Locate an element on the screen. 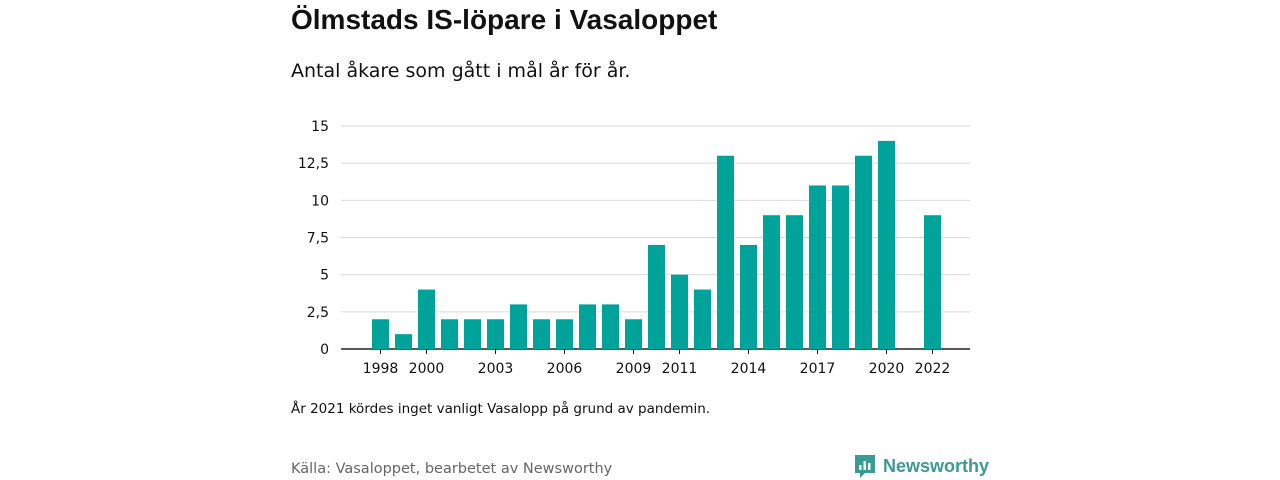  bar-2017 is located at coordinates (817, 267).